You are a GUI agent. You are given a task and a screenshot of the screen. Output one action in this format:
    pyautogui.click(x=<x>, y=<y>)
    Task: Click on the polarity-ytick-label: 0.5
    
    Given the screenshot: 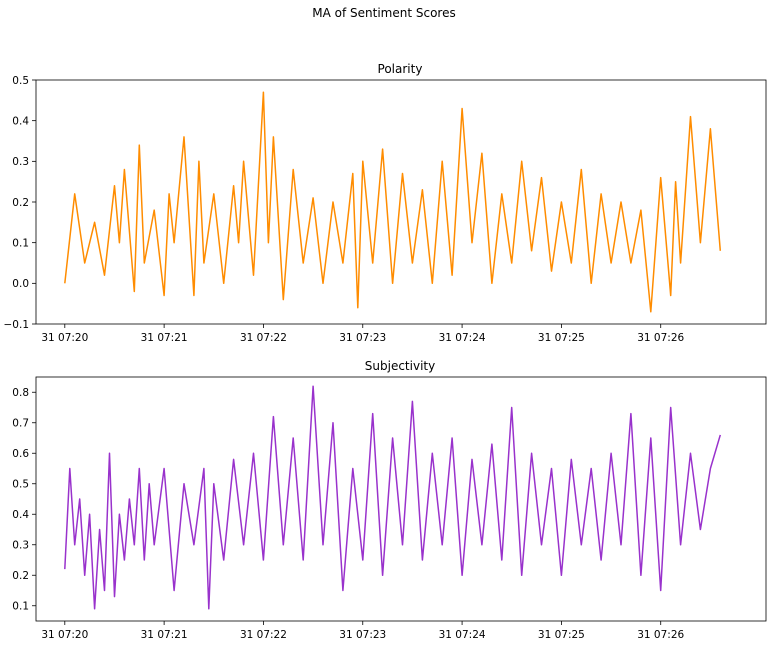 What is the action you would take?
    pyautogui.click(x=20, y=81)
    